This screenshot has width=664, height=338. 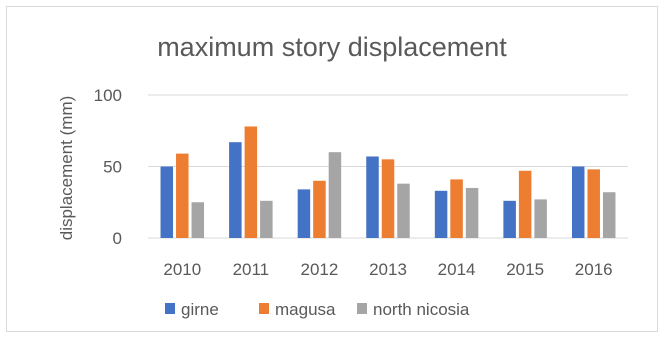 I want to click on chart-title: maximum story displacement, so click(x=332, y=47).